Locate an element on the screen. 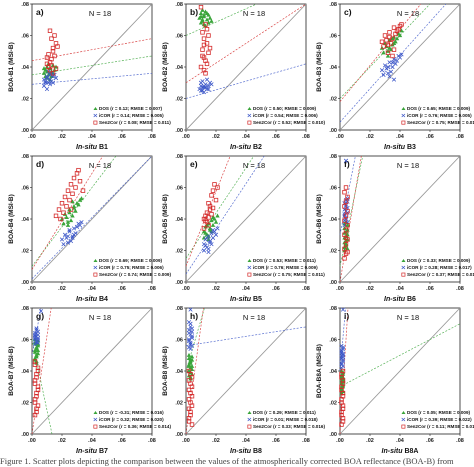 This screenshot has height=467, width=474. legend-entry: Sen2Cor (r = 0.37; RMSE = 0.014) is located at coordinates (440, 274).